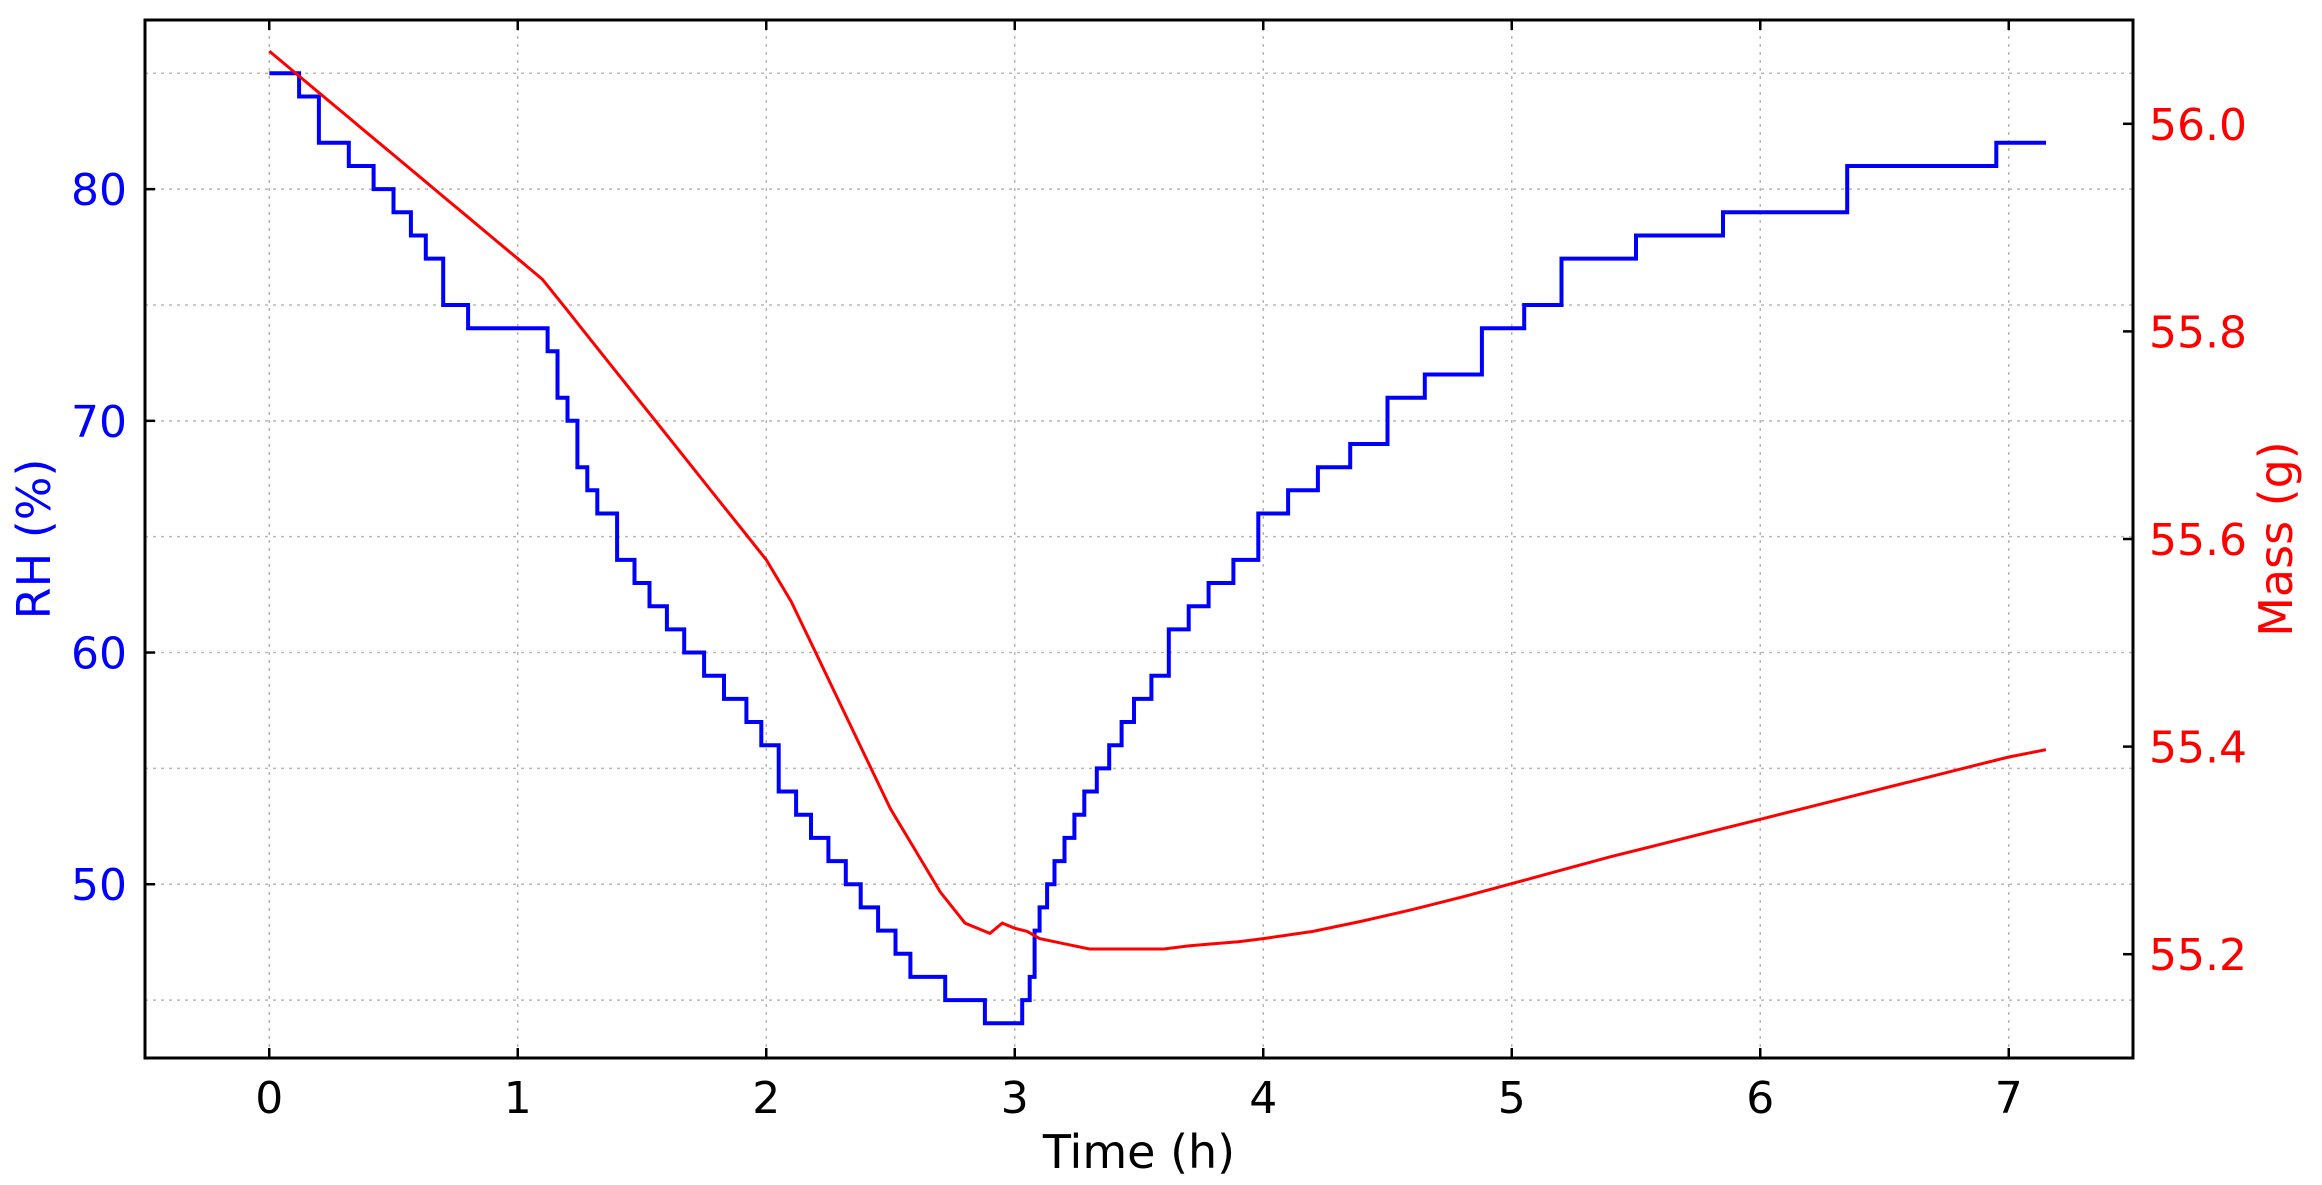  I want to click on left-y-tick-label: 60, so click(99, 654).